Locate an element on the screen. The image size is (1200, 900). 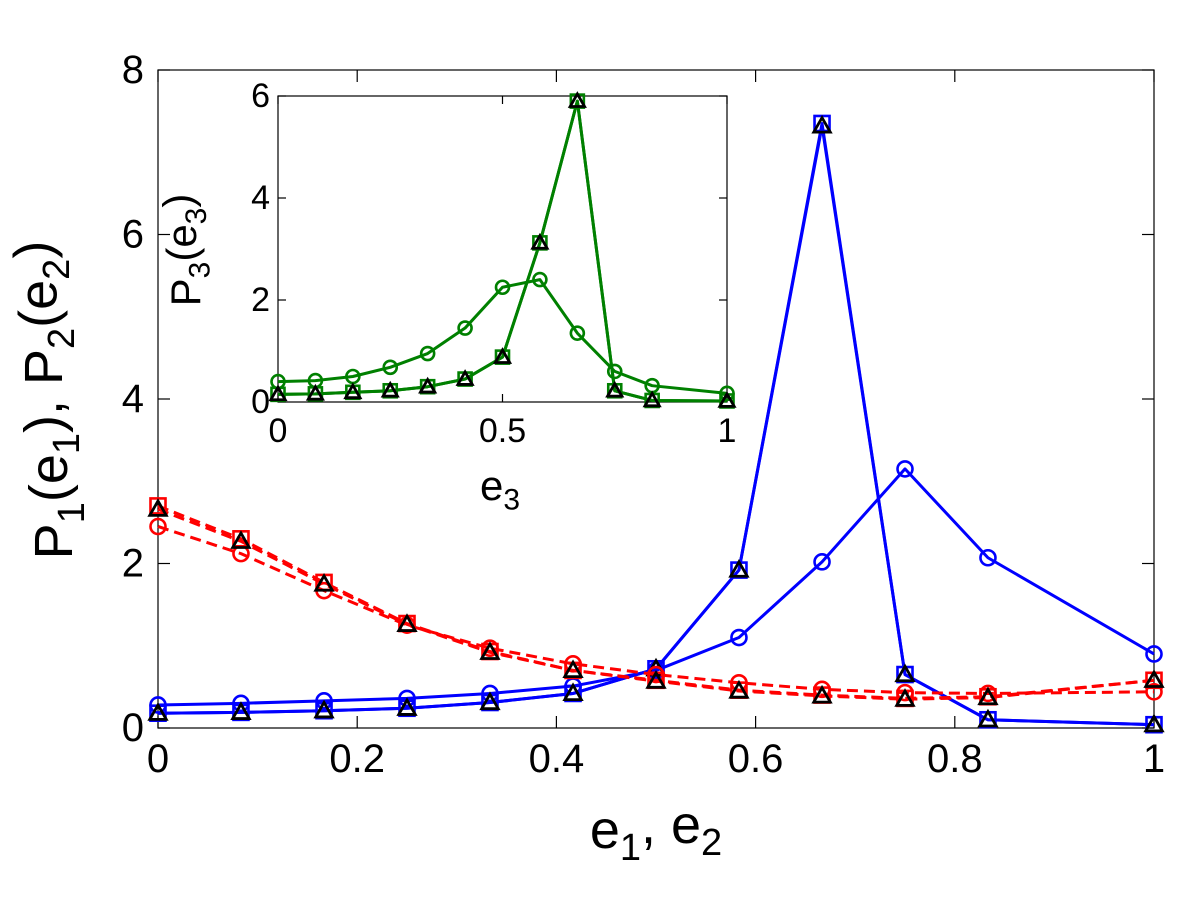
inset-x-tick-label: 1 is located at coordinates (727, 431).